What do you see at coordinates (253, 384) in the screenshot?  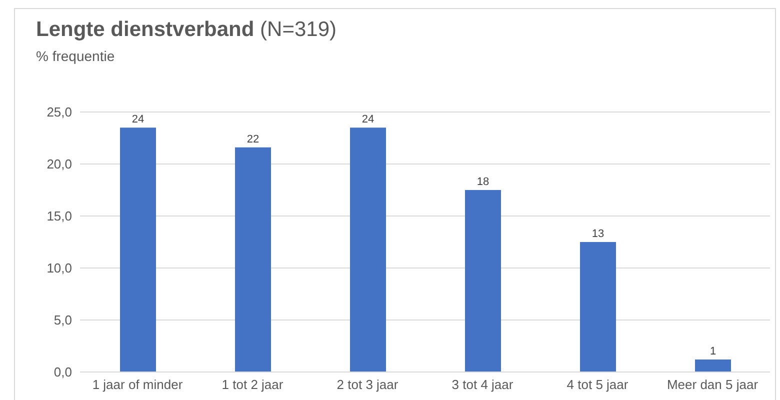 I see `x-tick-label: 1 tot 2 jaar` at bounding box center [253, 384].